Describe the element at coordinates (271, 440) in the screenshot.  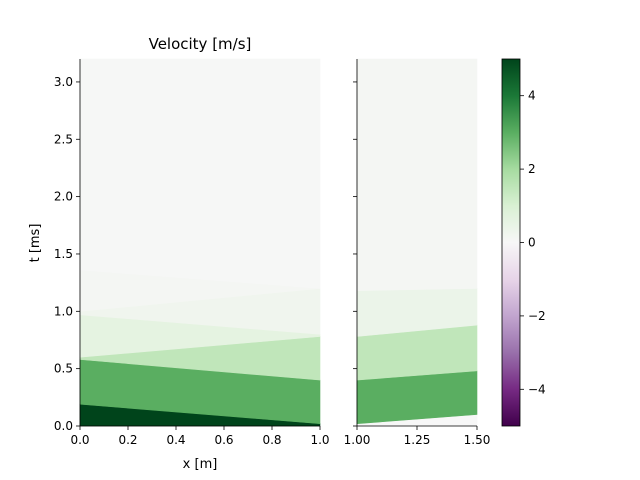
I see `x-tick-label: 0.8` at that location.